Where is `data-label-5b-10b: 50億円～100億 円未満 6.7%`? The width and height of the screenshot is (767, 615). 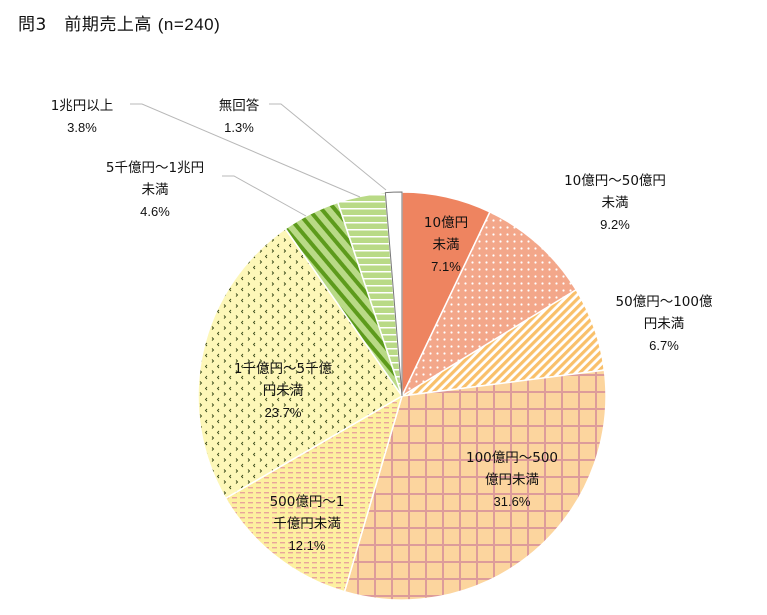 data-label-5b-10b: 50億円～100億 円未満 6.7% is located at coordinates (664, 324).